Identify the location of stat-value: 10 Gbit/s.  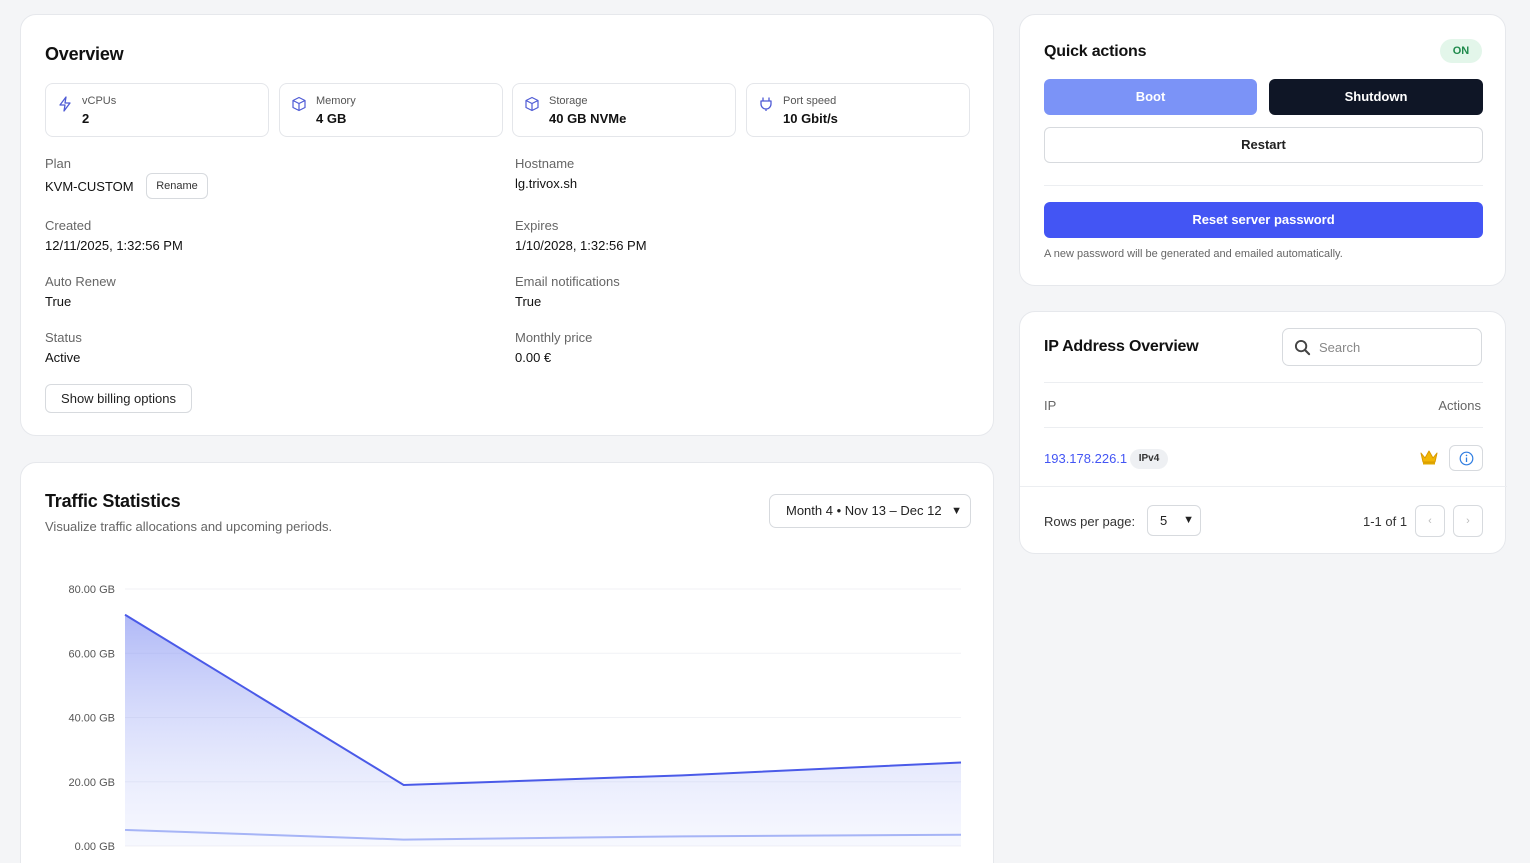
(810, 118).